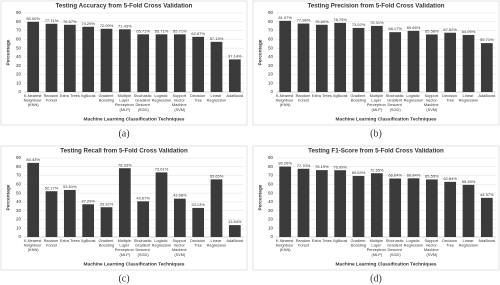  What do you see at coordinates (33, 18) in the screenshot?
I see `value-label: 80.00%` at bounding box center [33, 18].